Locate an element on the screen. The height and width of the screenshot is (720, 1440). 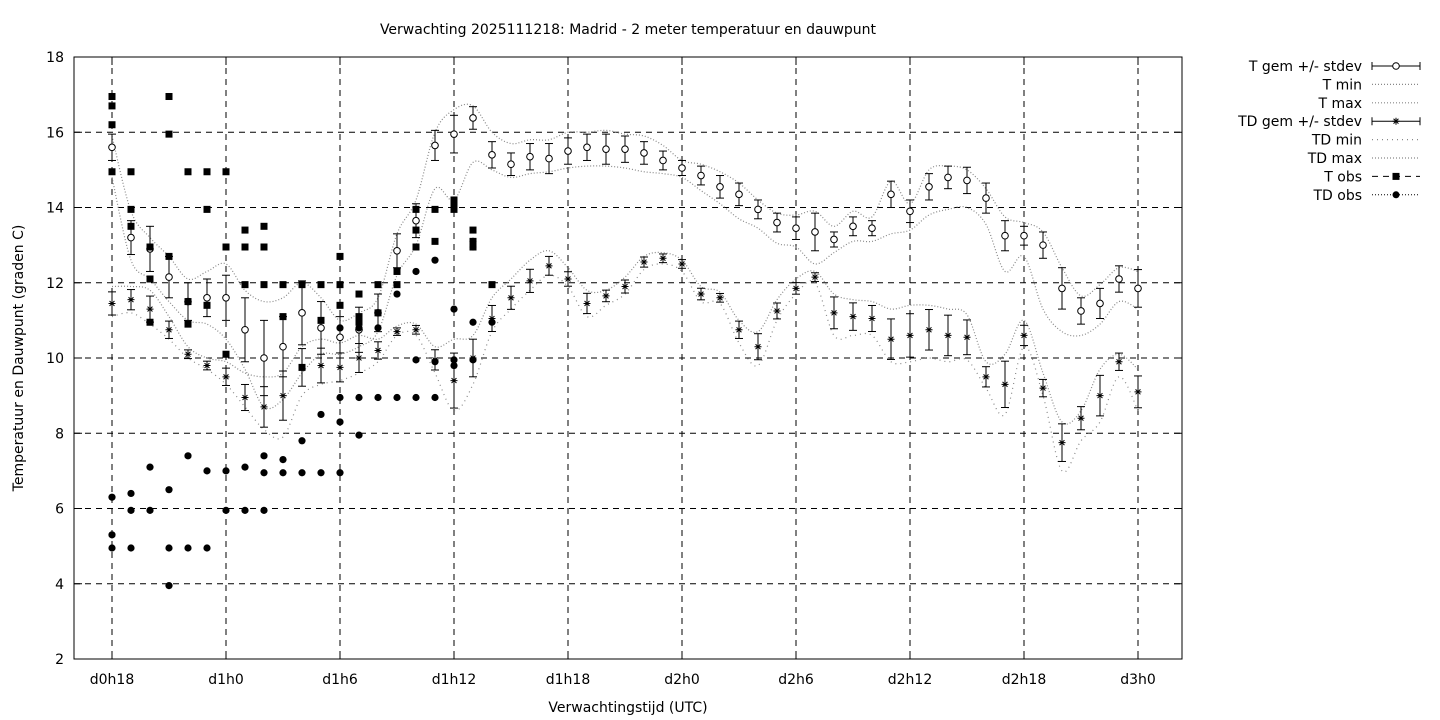
legend-entry: TD min is located at coordinates (1365, 141).